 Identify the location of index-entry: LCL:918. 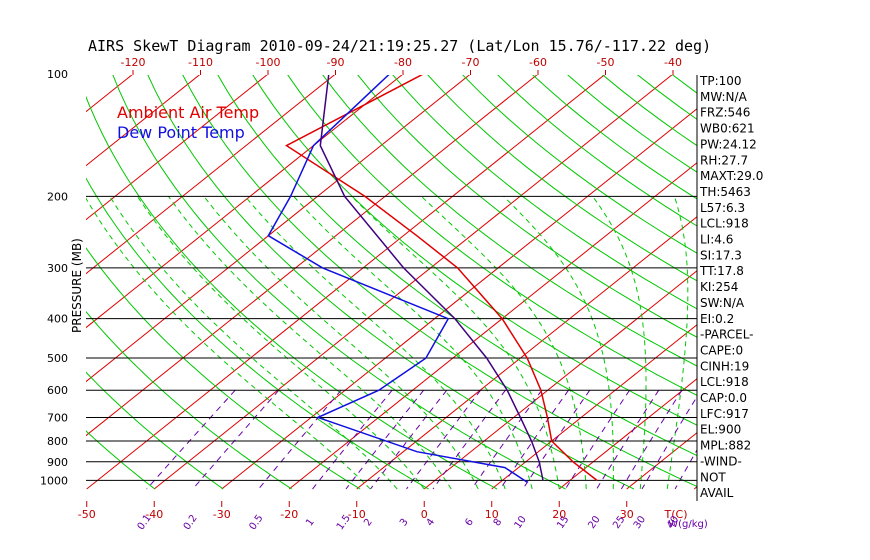
(724, 382).